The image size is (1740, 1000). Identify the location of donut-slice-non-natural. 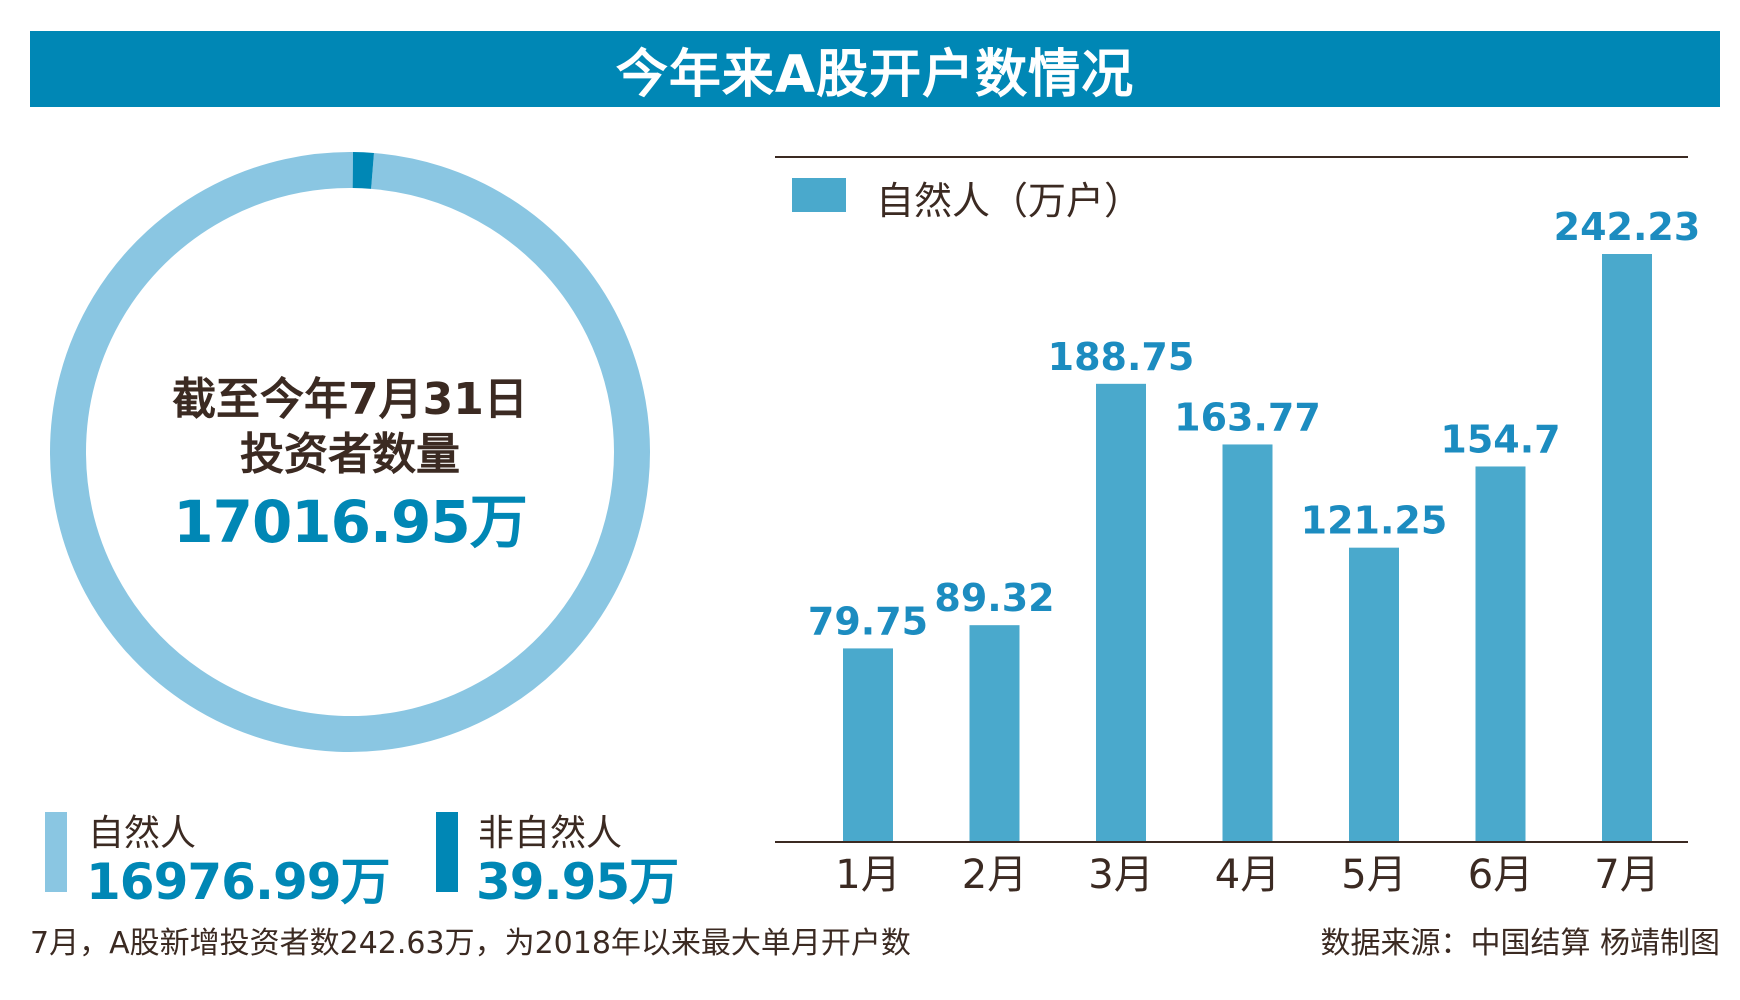
(363, 170).